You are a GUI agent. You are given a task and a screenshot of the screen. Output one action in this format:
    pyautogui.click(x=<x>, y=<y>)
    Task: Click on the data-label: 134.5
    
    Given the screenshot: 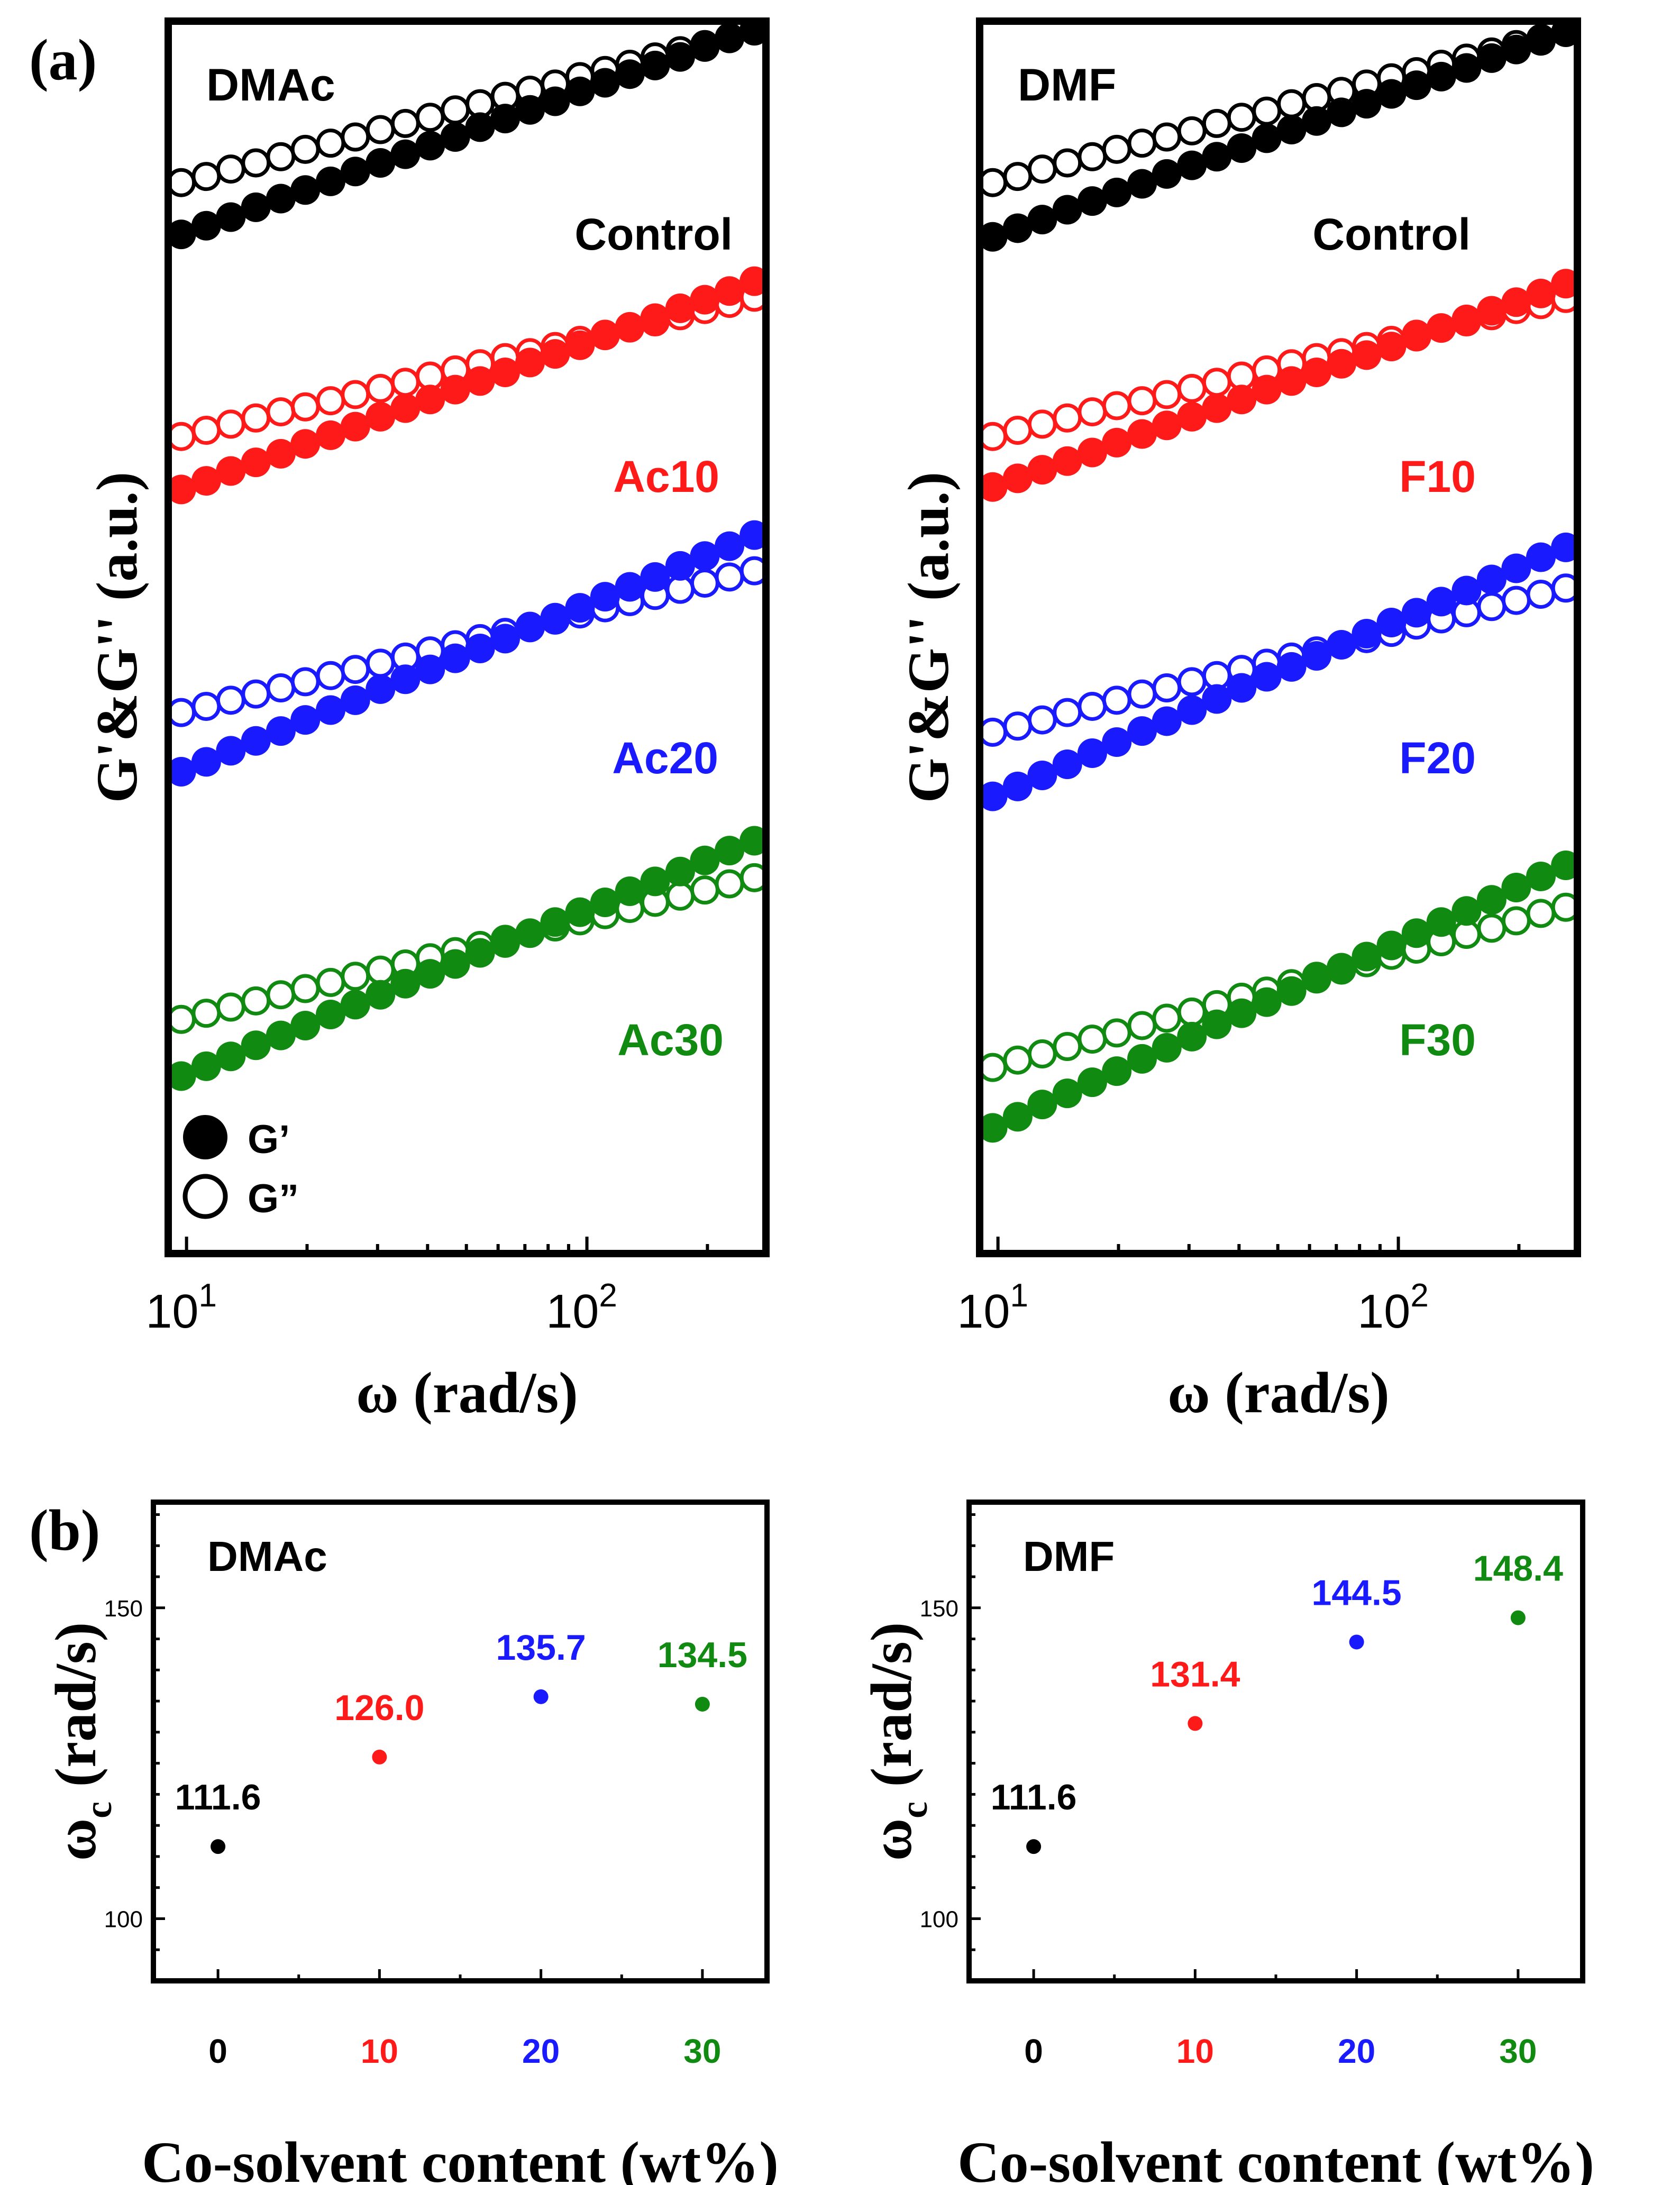 What is the action you would take?
    pyautogui.click(x=702, y=1655)
    